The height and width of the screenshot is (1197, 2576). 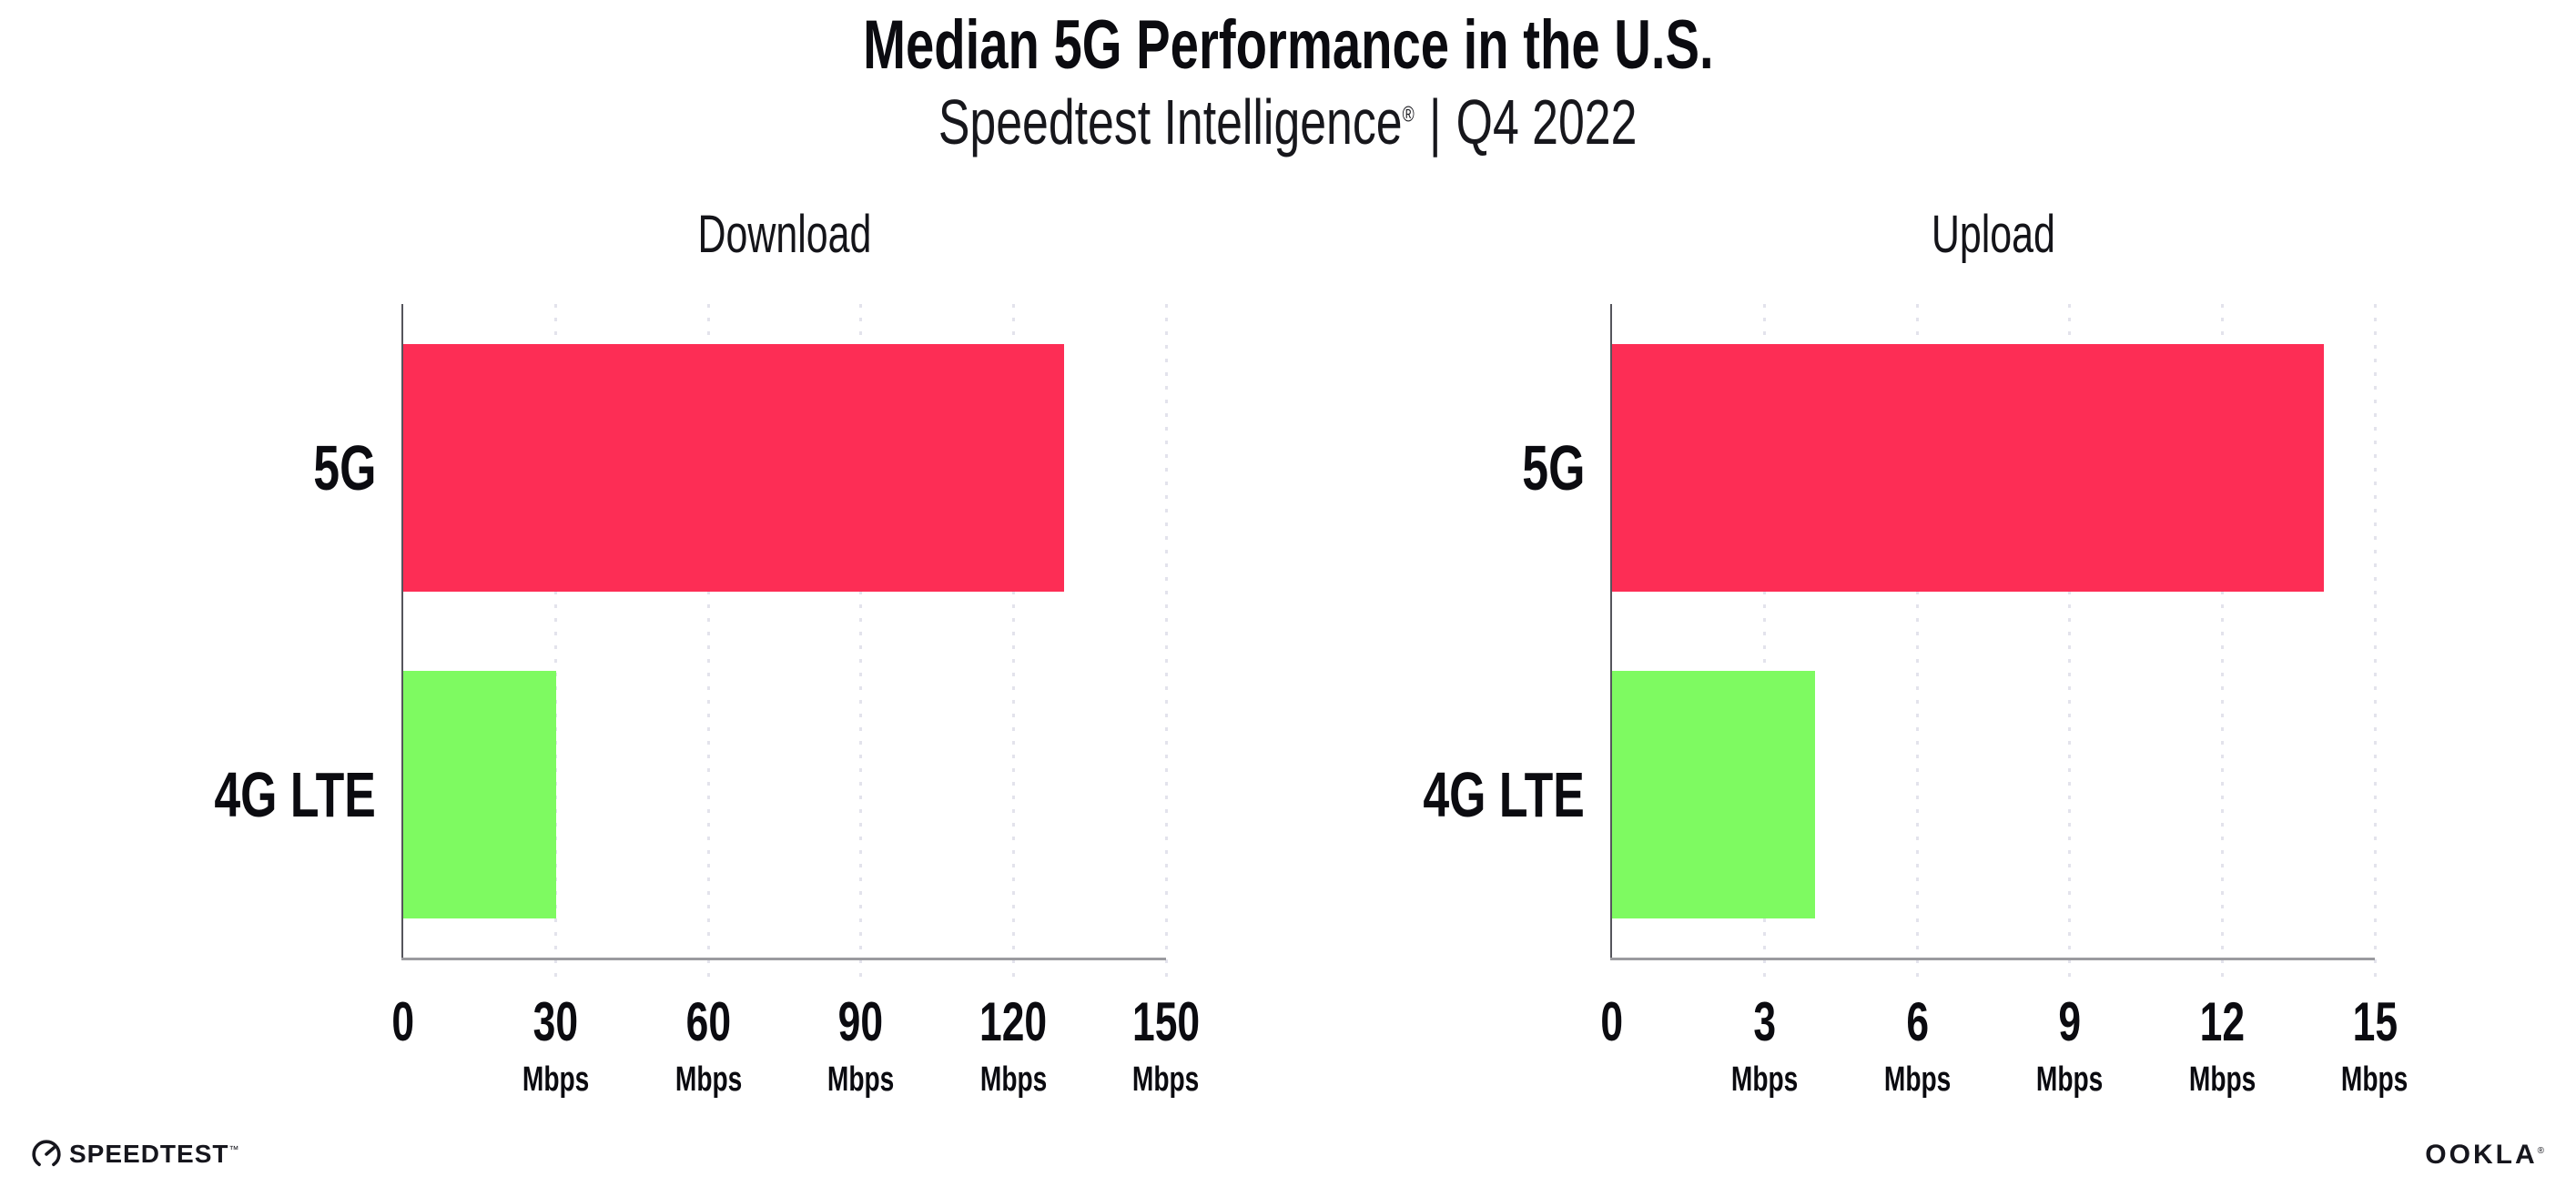 I want to click on tick-unit-label-60: Mbps, so click(x=708, y=1079).